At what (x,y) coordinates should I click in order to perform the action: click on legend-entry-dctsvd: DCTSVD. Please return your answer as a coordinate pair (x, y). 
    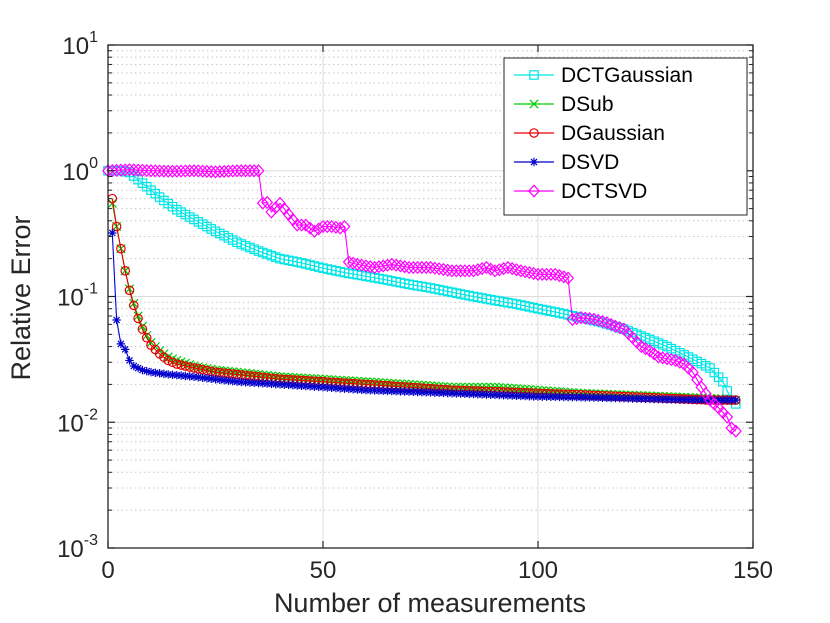
    Looking at the image, I should click on (580, 191).